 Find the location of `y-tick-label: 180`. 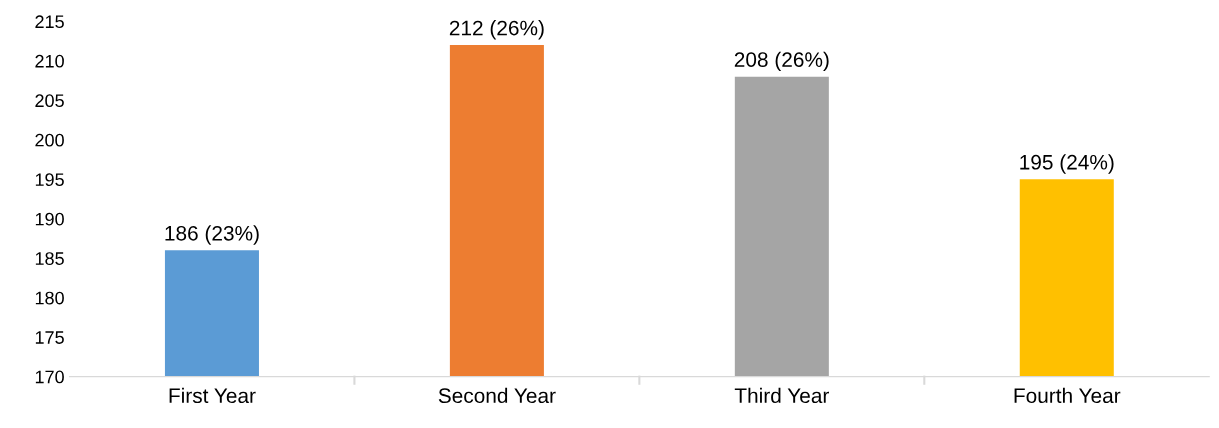

y-tick-label: 180 is located at coordinates (49, 298).